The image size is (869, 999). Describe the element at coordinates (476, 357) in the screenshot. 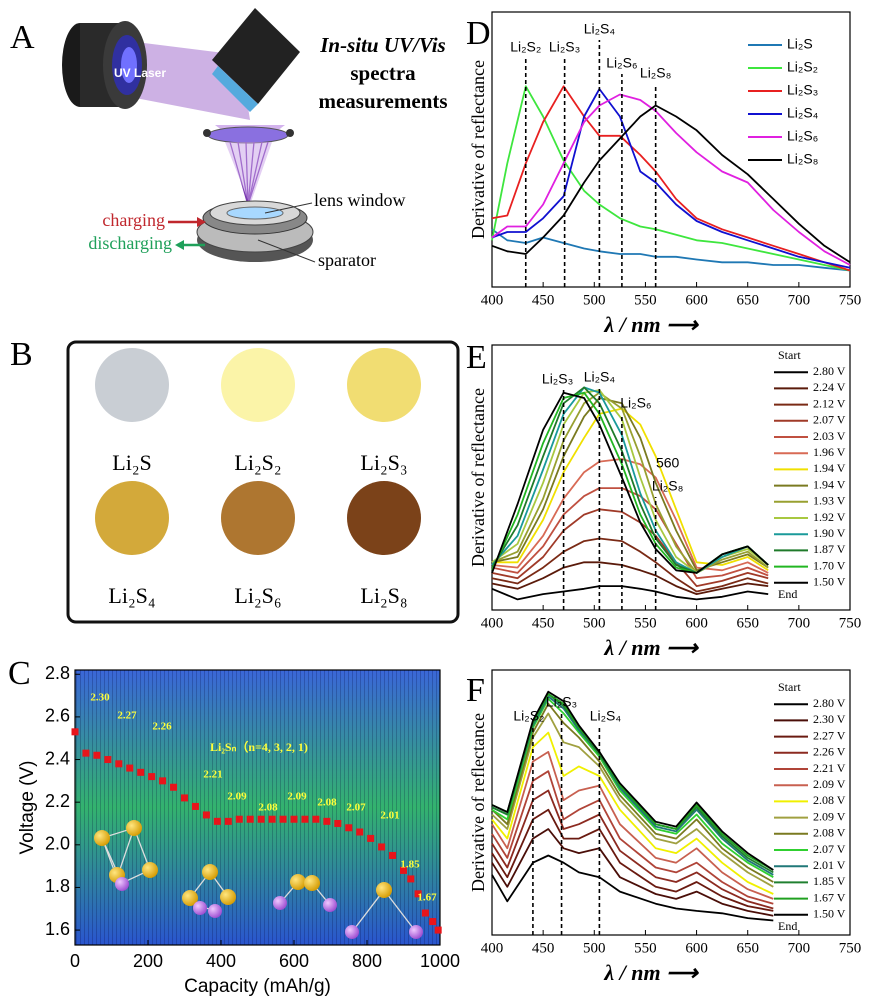

I see `panel-letter: E` at that location.